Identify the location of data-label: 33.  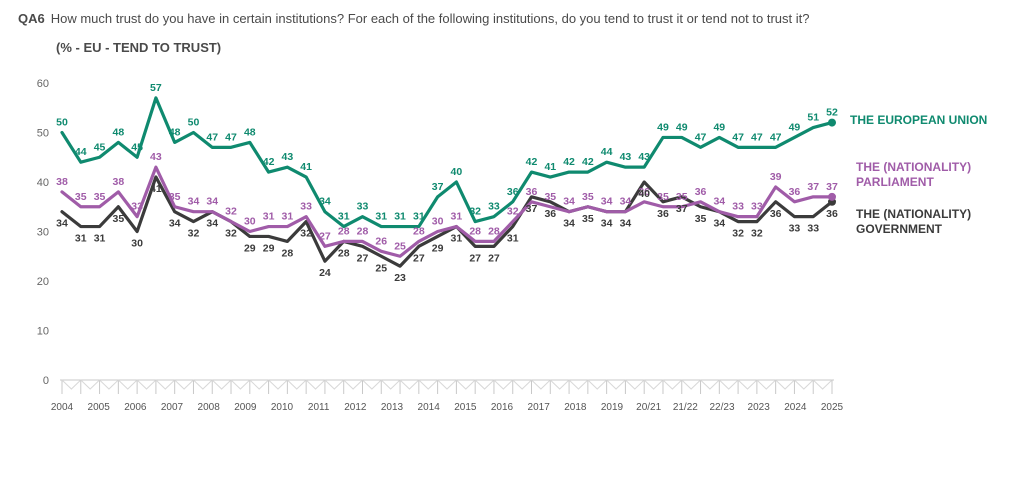
(738, 207).